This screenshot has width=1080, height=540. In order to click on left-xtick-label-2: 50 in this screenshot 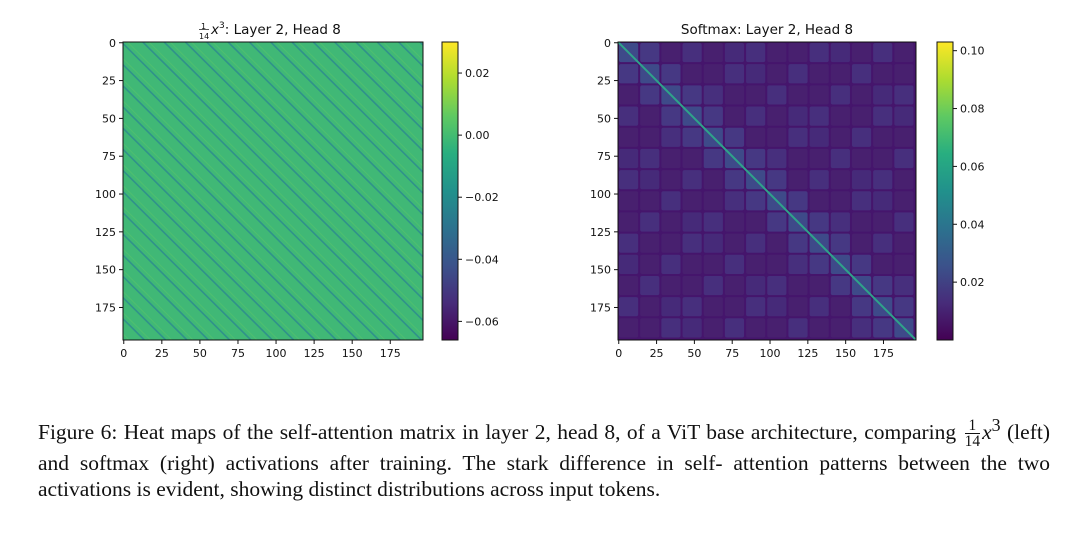, I will do `click(200, 353)`.